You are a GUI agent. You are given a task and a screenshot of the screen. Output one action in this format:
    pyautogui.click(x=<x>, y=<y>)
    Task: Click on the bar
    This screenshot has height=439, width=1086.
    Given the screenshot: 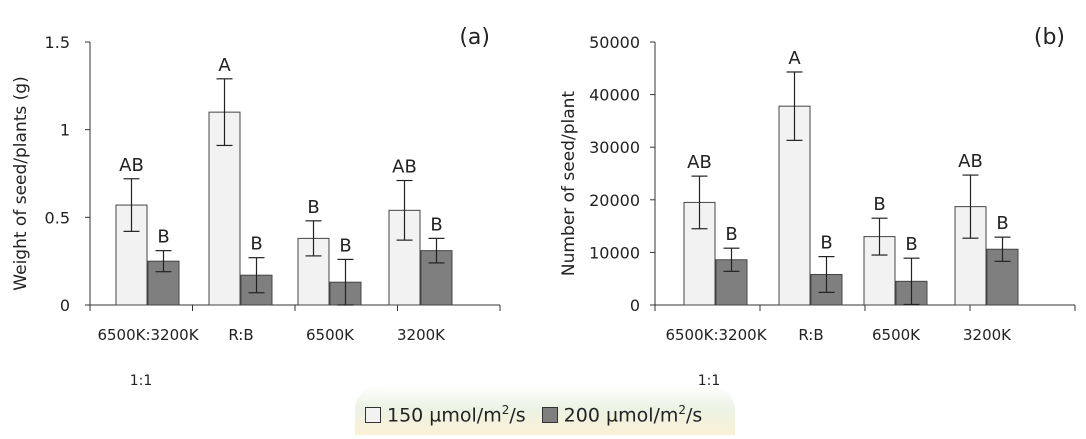 What is the action you would take?
    pyautogui.click(x=313, y=271)
    